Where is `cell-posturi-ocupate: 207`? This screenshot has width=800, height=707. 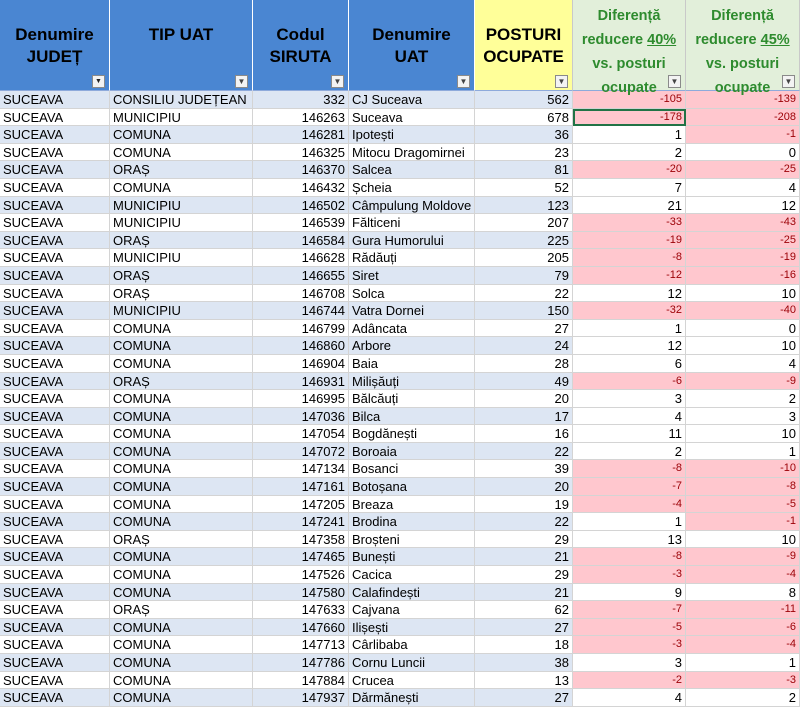 cell-posturi-ocupate: 207 is located at coordinates (524, 223).